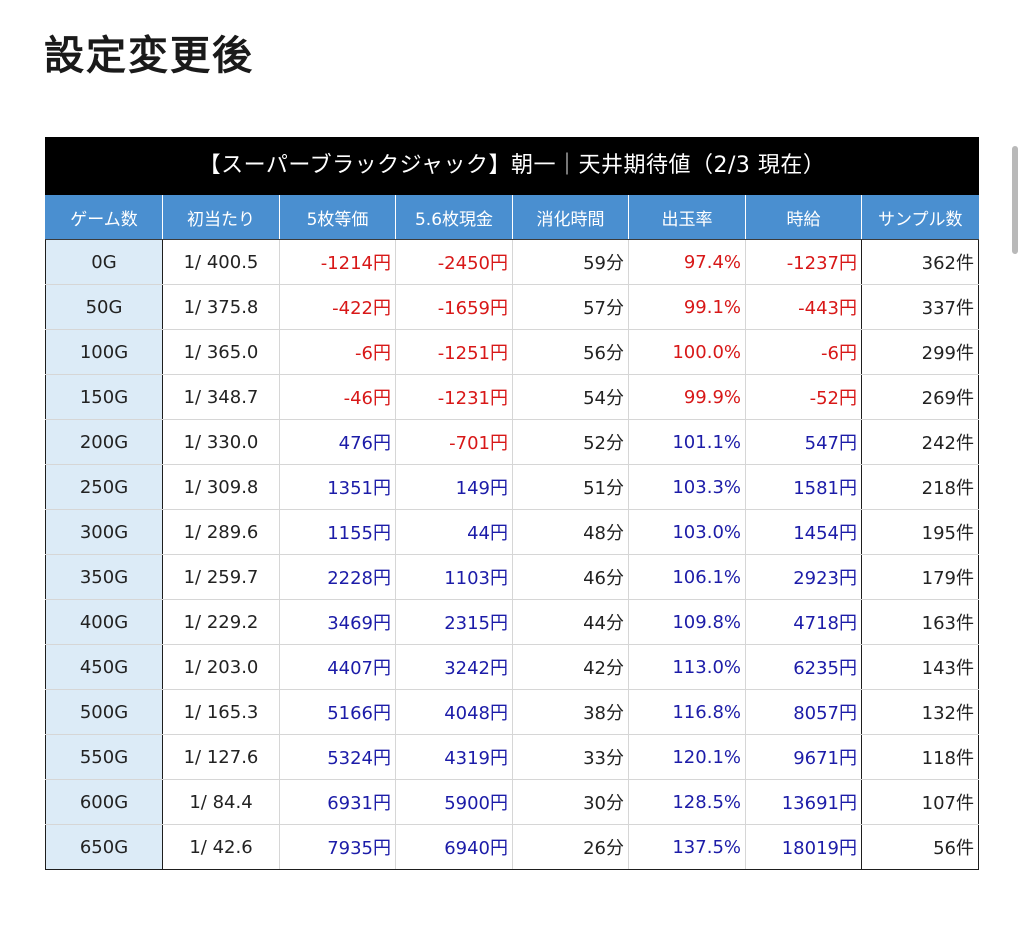 This screenshot has height=925, width=1024. Describe the element at coordinates (803, 397) in the screenshot. I see `cell-hourly-wage: -52円` at that location.